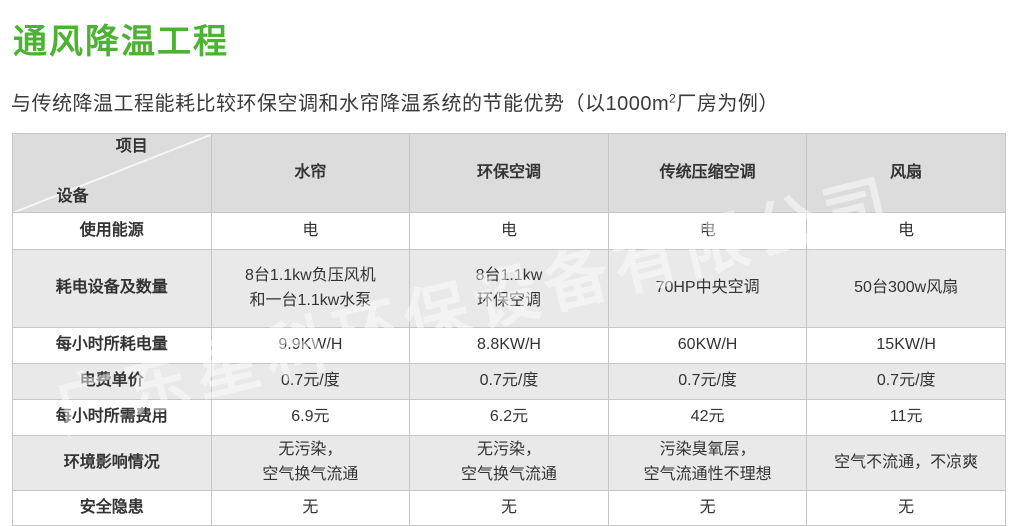 This screenshot has width=1017, height=526. I want to click on table-cell: 污染臭氧层， 空气流通性不理想, so click(707, 463).